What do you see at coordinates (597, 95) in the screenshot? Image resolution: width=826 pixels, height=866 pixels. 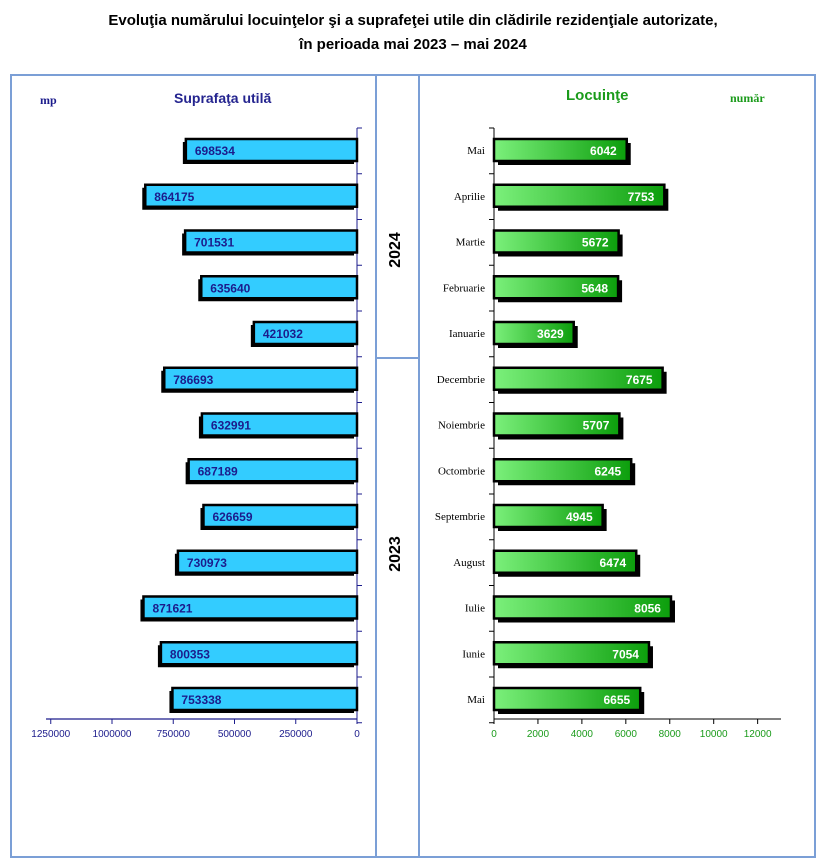 I see `right-chart-title: Locuinţe` at bounding box center [597, 95].